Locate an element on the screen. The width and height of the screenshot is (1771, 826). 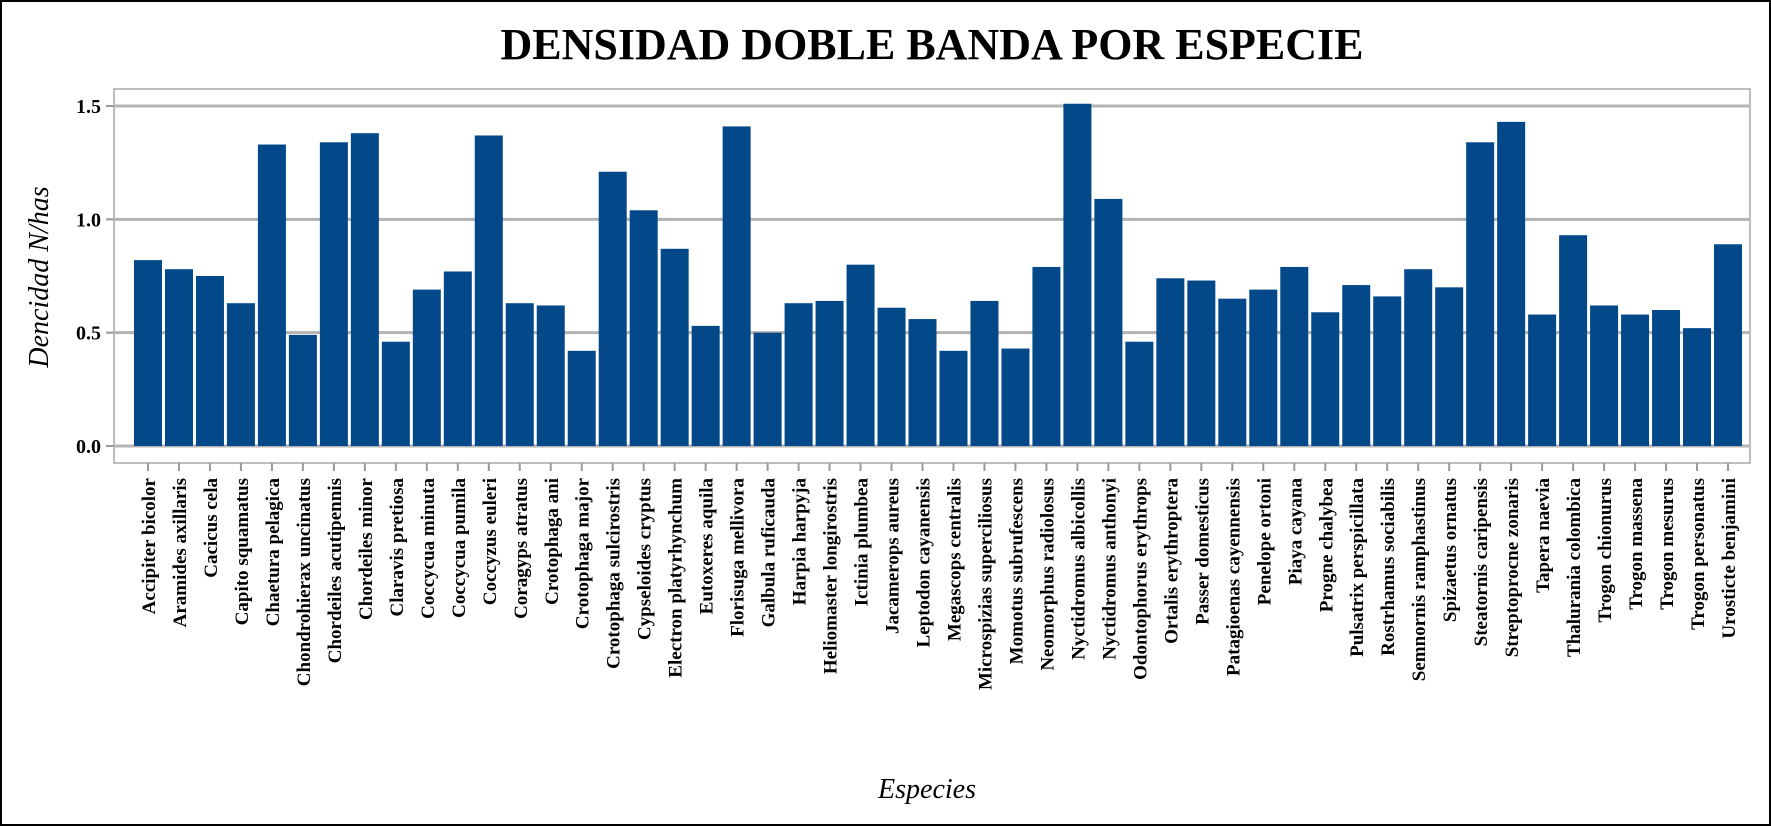
x-axis-label: Especies is located at coordinates (926, 789).